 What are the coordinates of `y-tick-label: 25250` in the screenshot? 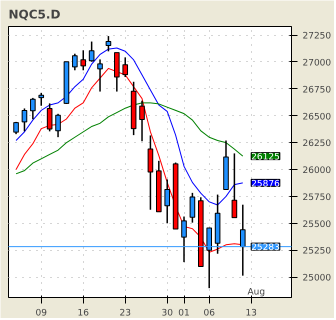 It's located at (317, 251).